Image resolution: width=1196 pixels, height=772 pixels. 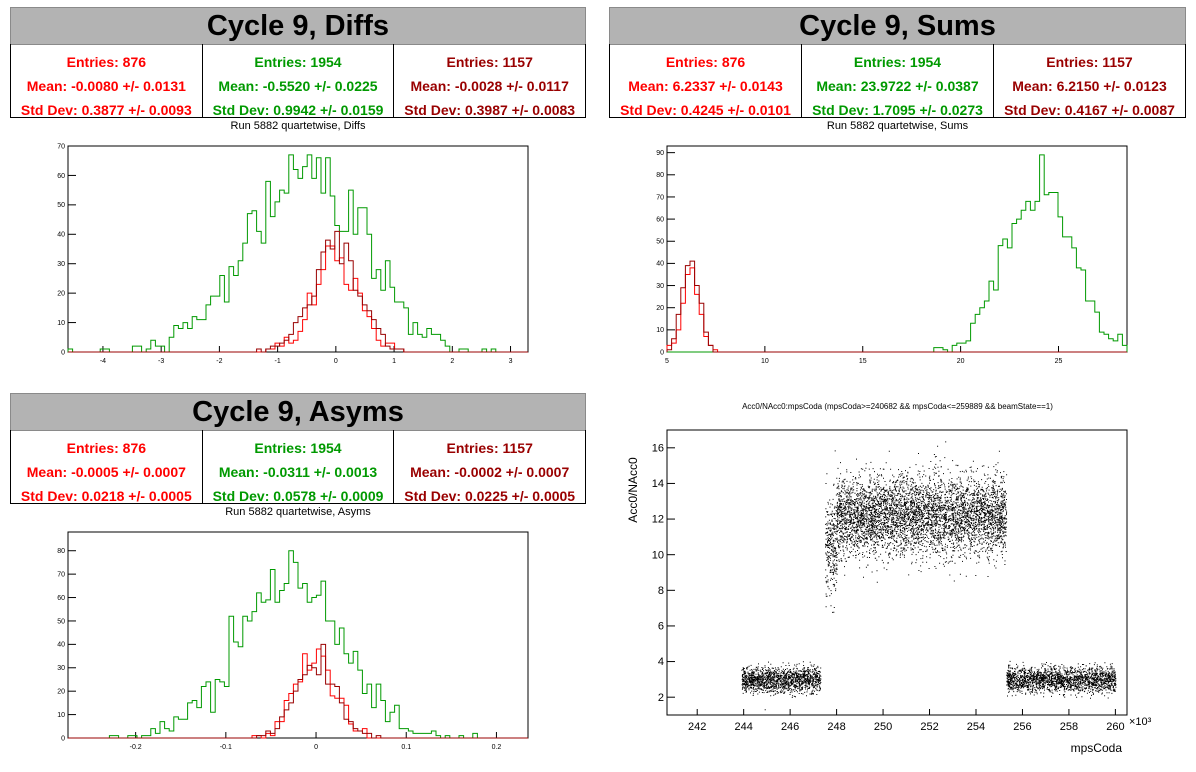 What do you see at coordinates (661, 698) in the screenshot?
I see `y-tick-label: 2` at bounding box center [661, 698].